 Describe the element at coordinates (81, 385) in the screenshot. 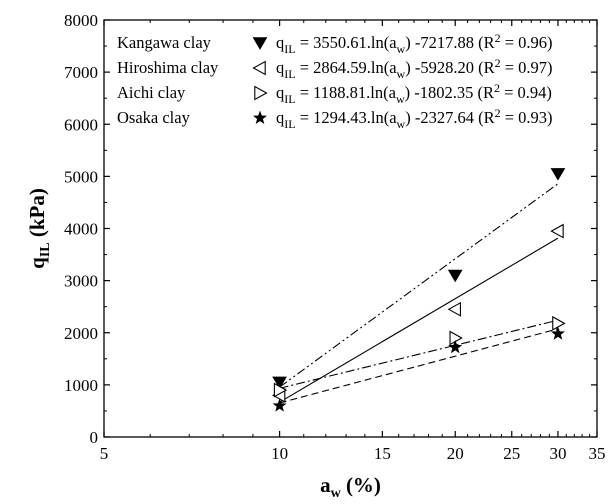

I see `y-tick-label: 1000` at that location.